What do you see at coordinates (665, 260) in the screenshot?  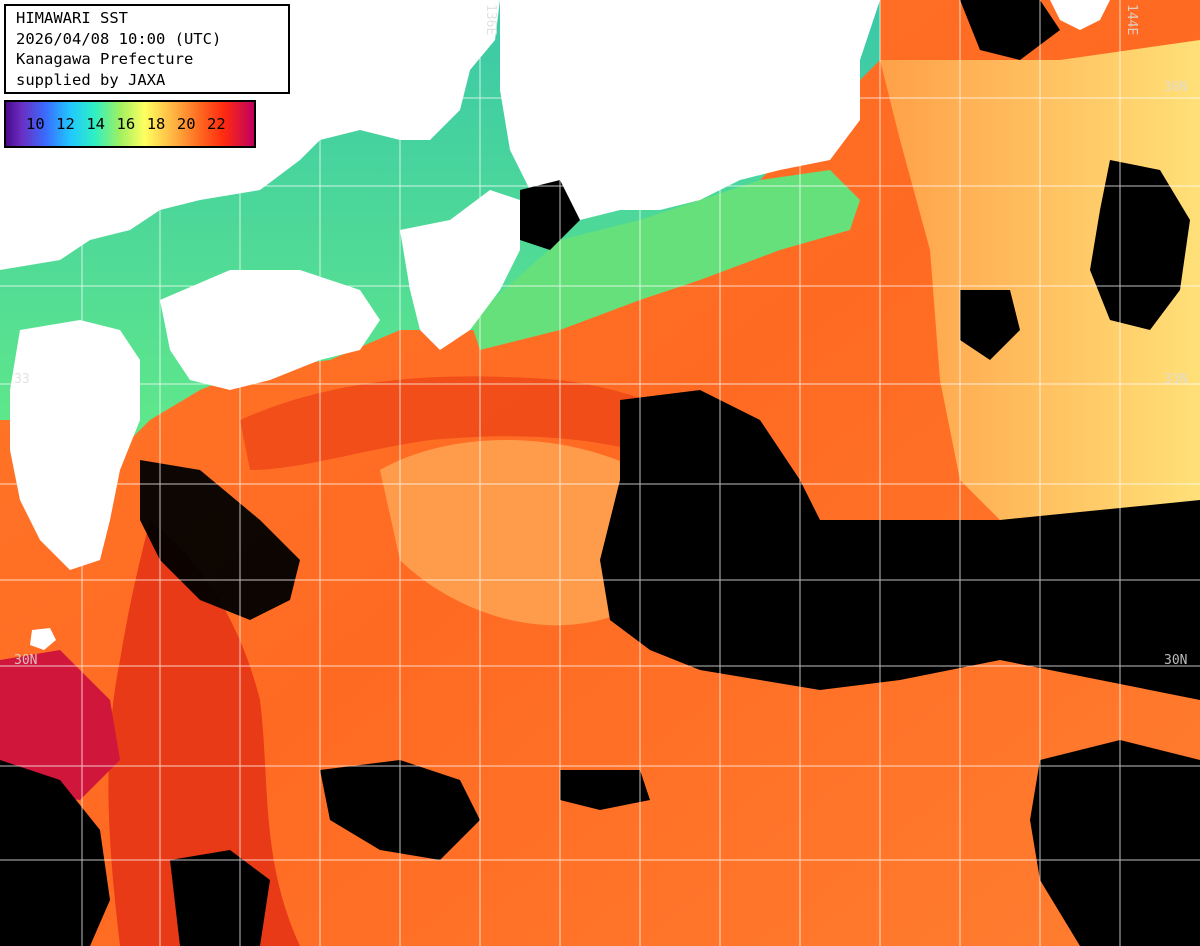 I see `sea-cool-coast` at bounding box center [665, 260].